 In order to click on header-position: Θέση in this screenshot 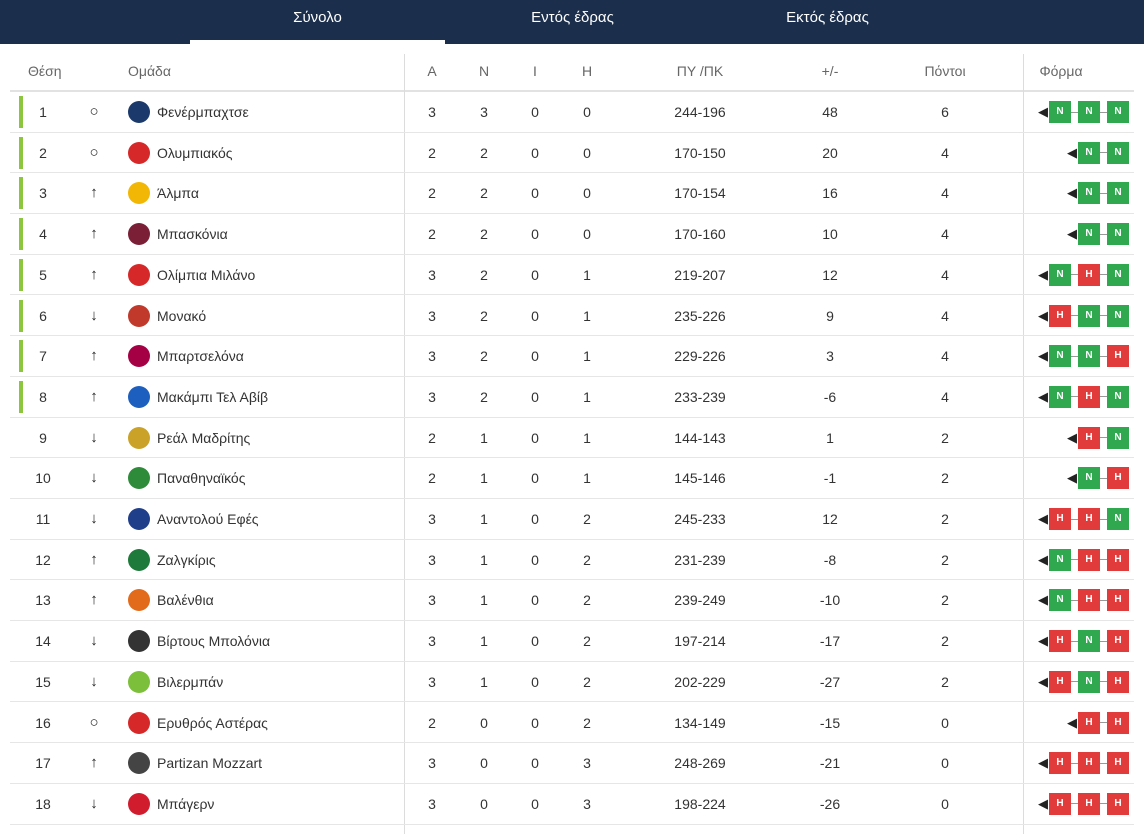, I will do `click(45, 71)`.